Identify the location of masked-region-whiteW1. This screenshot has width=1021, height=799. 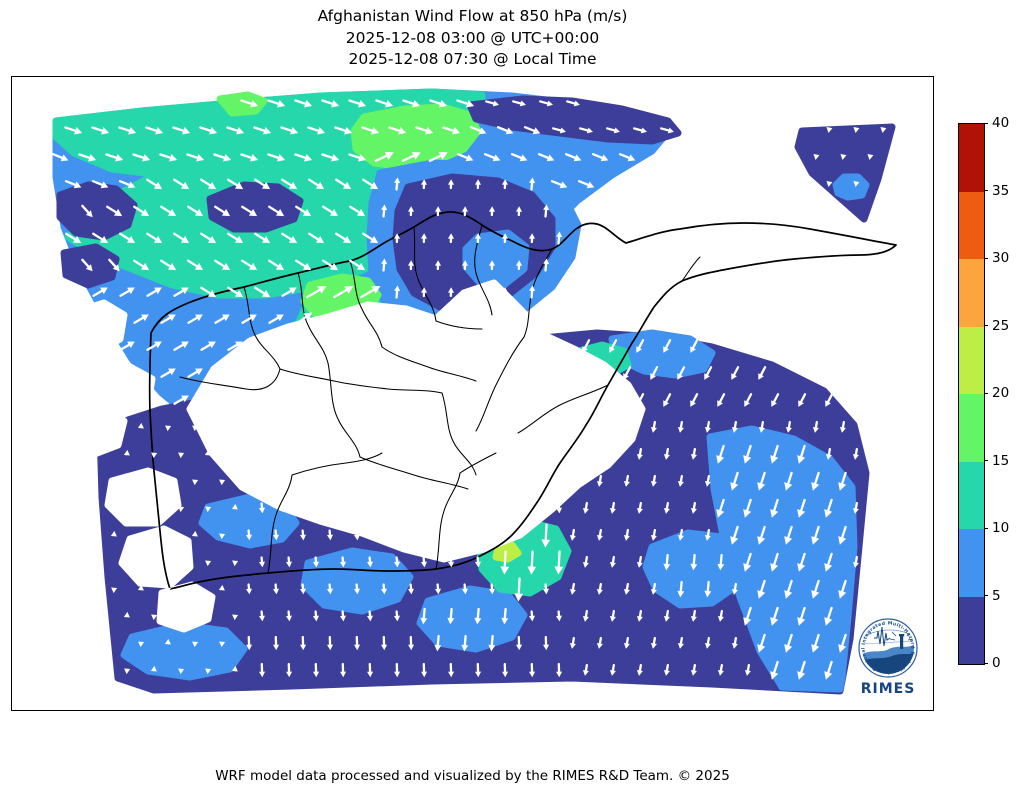
(97, 328).